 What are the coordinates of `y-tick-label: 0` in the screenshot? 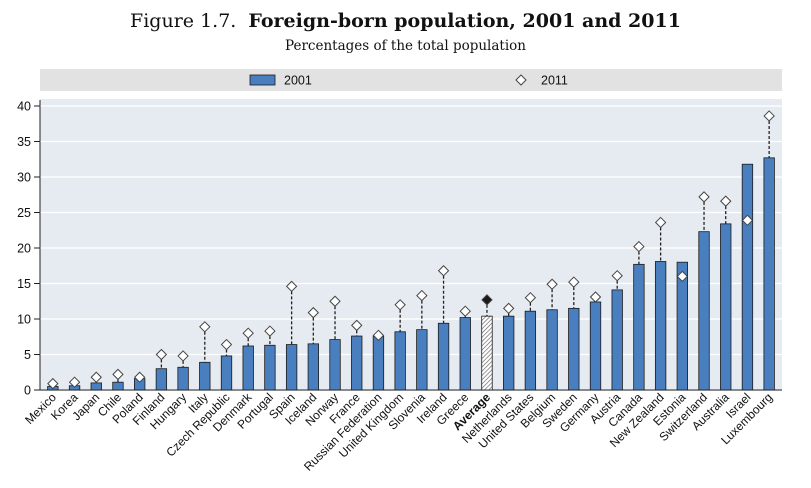 It's located at (27, 391).